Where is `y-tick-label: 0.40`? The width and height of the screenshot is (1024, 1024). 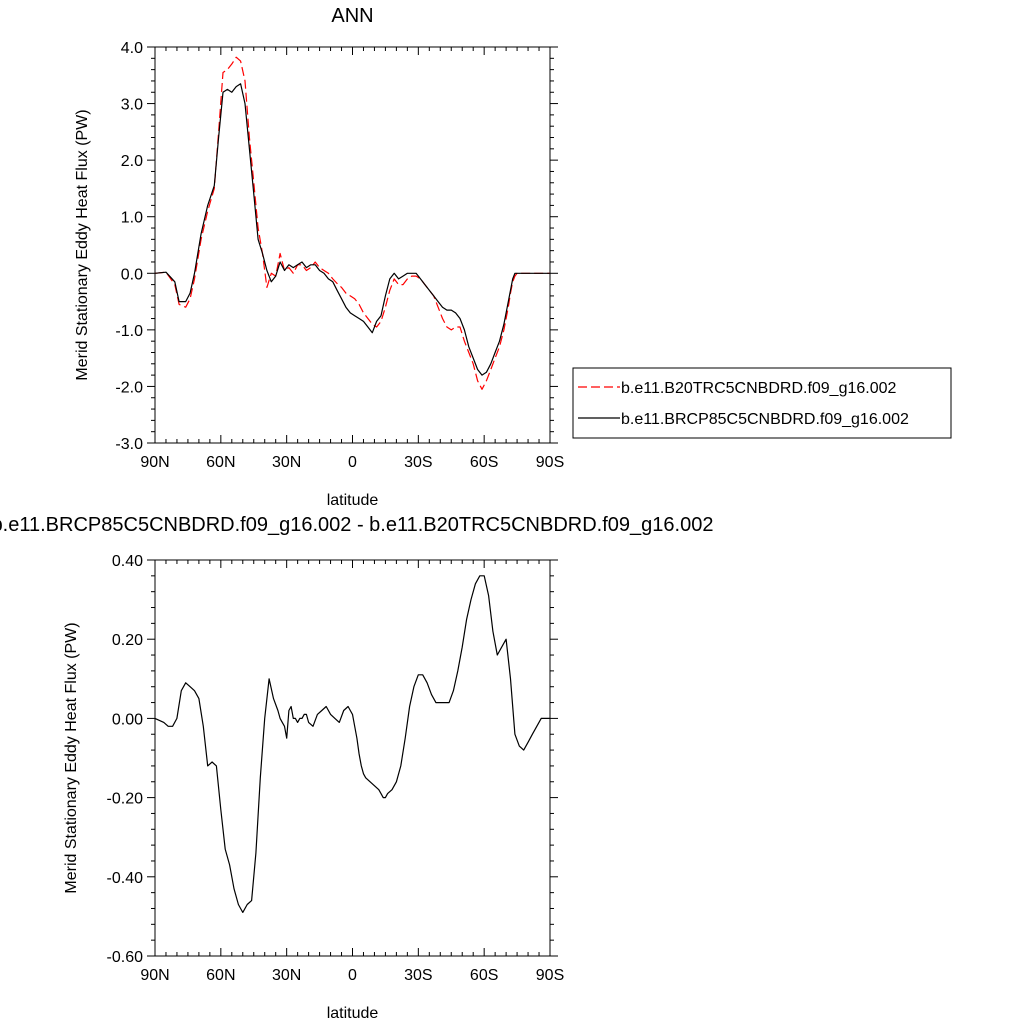
y-tick-label: 0.40 is located at coordinates (127, 561).